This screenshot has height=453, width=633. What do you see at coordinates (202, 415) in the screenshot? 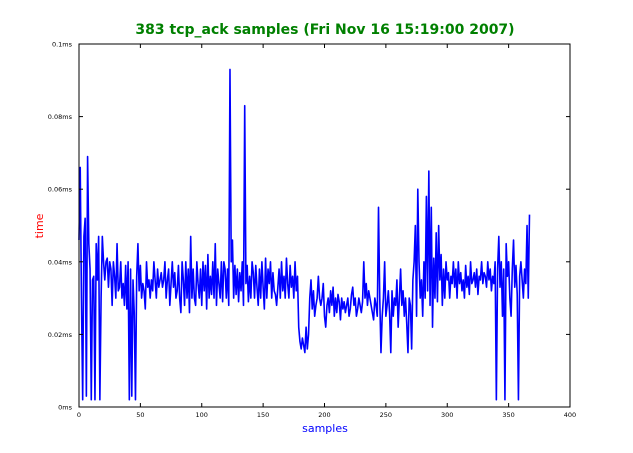
I see `x-tick-label: 100` at bounding box center [202, 415].